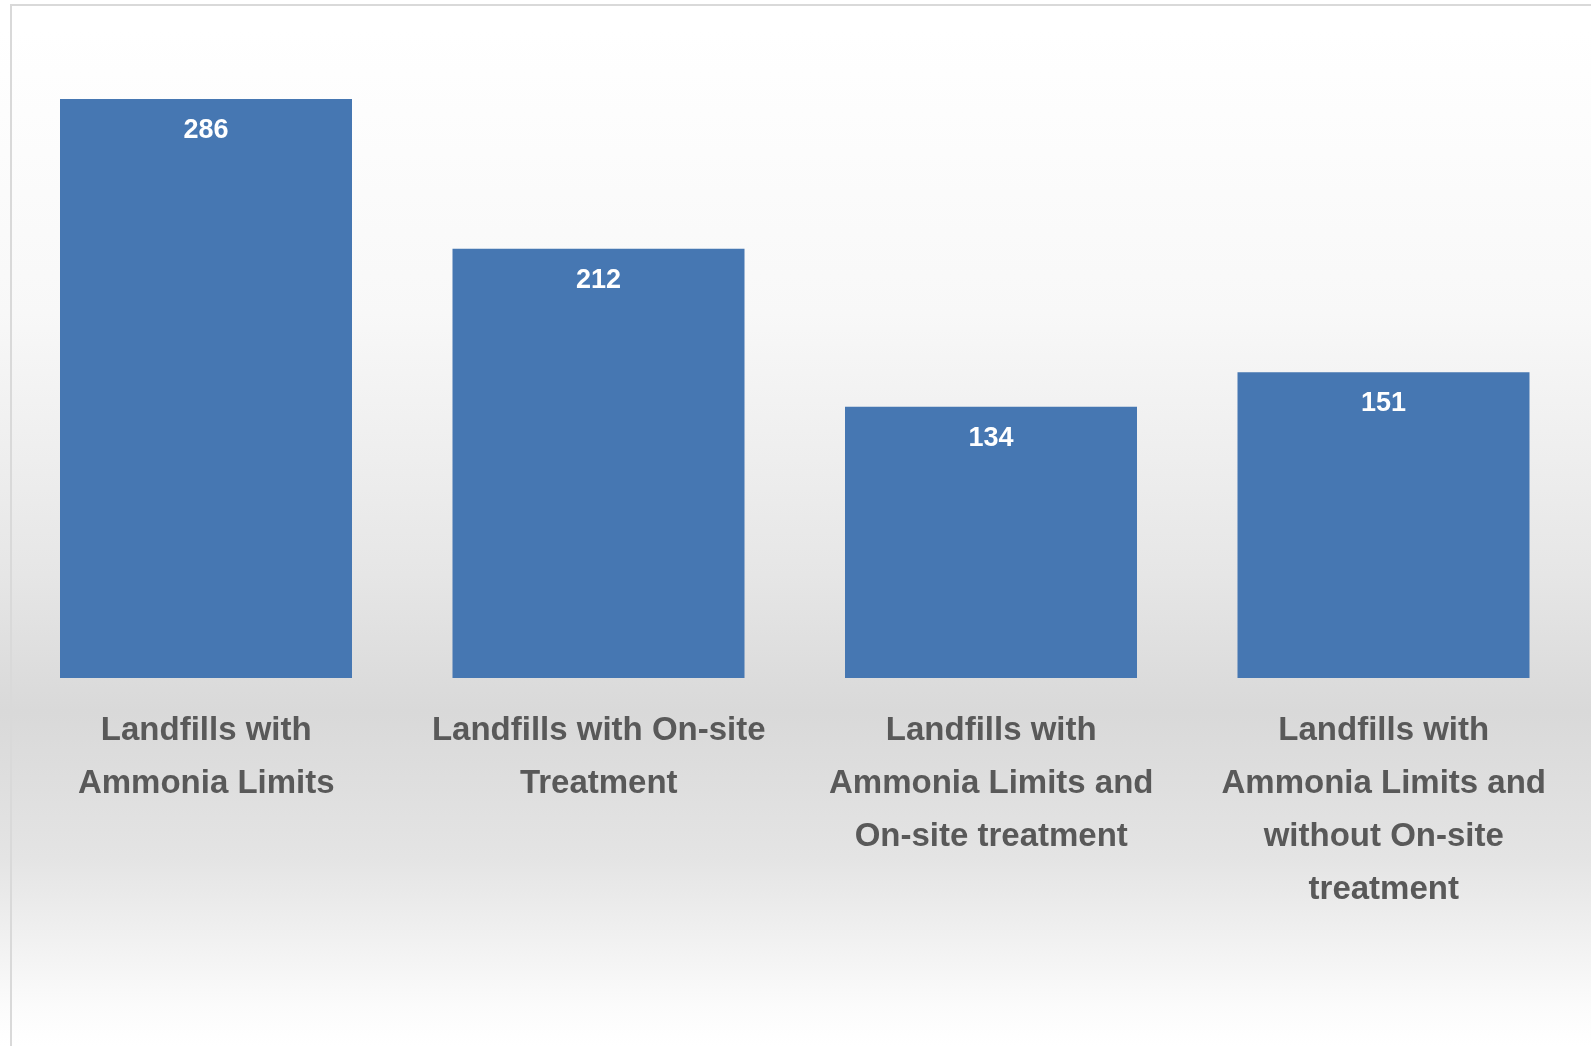  What do you see at coordinates (991, 436) in the screenshot?
I see `data-label: 134` at bounding box center [991, 436].